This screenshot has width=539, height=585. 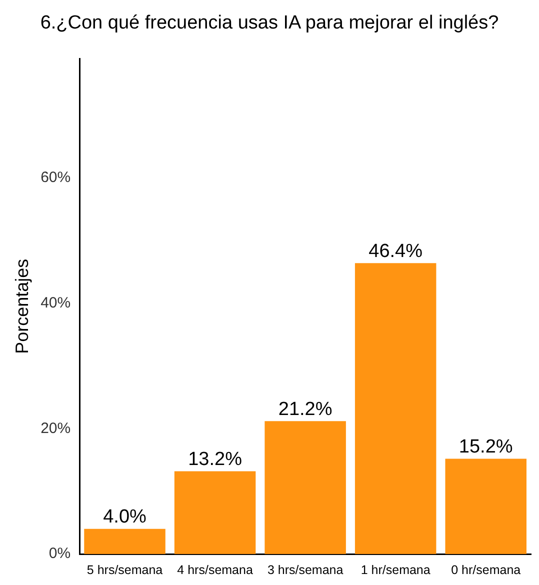 What do you see at coordinates (395, 569) in the screenshot?
I see `x-tick-label: 1 hr/semana` at bounding box center [395, 569].